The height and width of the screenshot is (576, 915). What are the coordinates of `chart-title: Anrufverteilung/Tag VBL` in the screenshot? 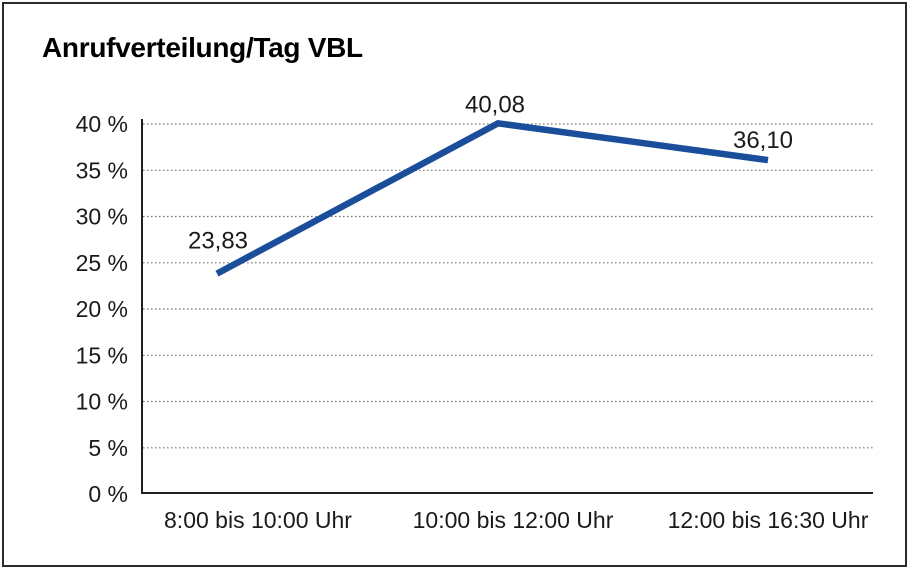 It's located at (202, 47).